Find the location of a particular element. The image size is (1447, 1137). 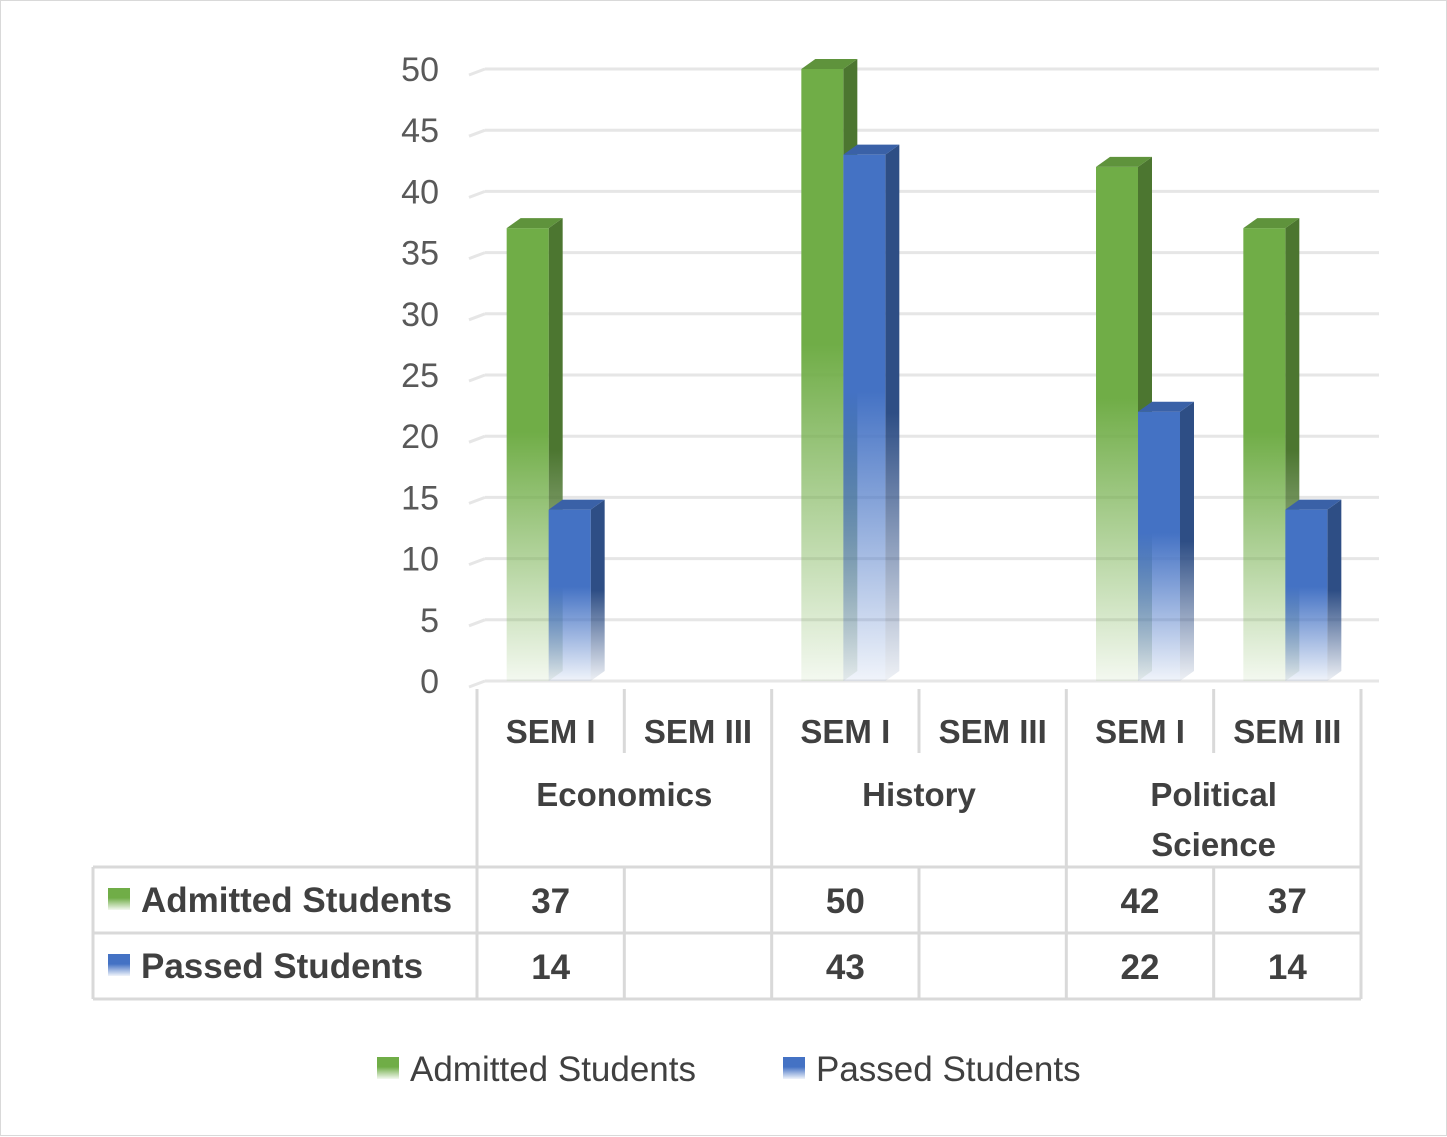

data-label: 50 is located at coordinates (845, 901).